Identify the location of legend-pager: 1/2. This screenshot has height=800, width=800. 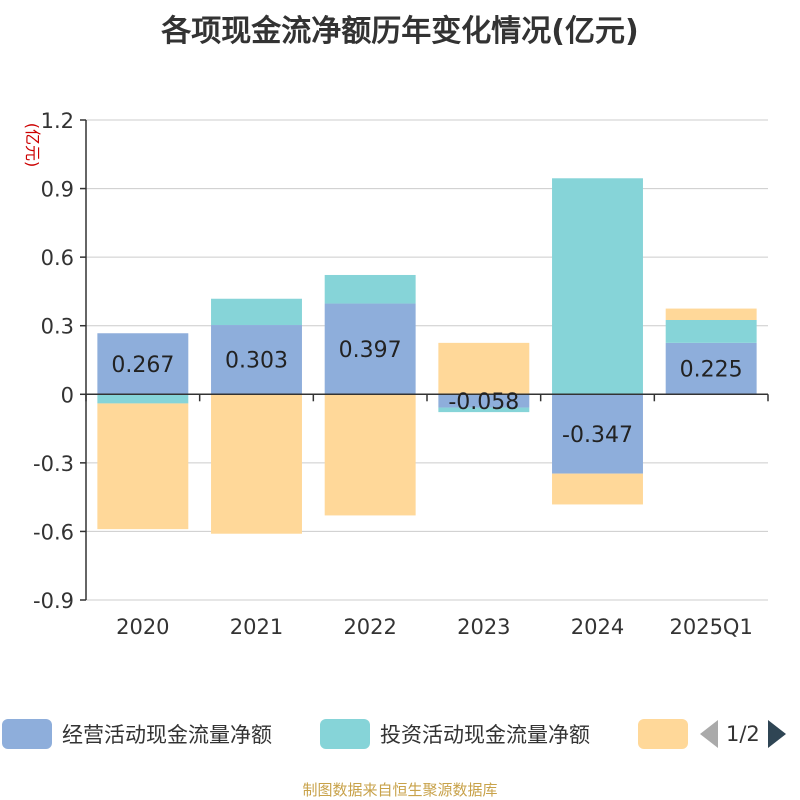
(743, 734).